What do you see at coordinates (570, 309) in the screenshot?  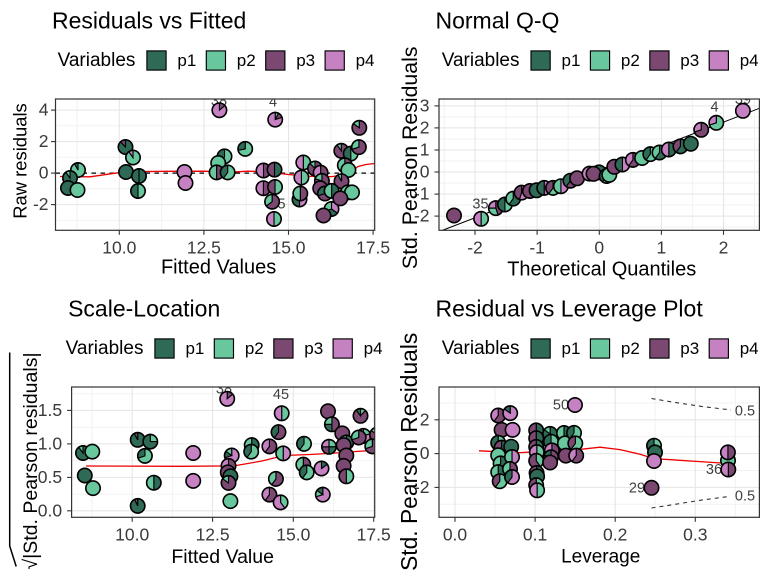 I see `svg-text: Residual vs Leverage Plot` at bounding box center [570, 309].